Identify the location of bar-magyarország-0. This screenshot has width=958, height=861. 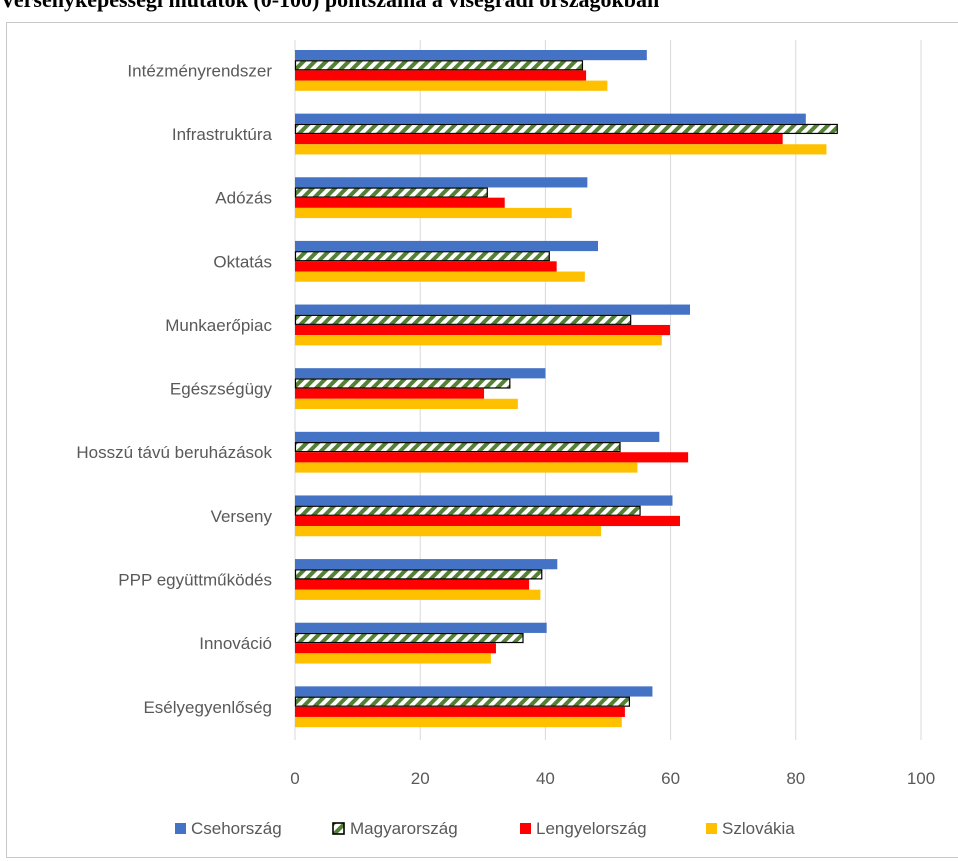
(439, 65).